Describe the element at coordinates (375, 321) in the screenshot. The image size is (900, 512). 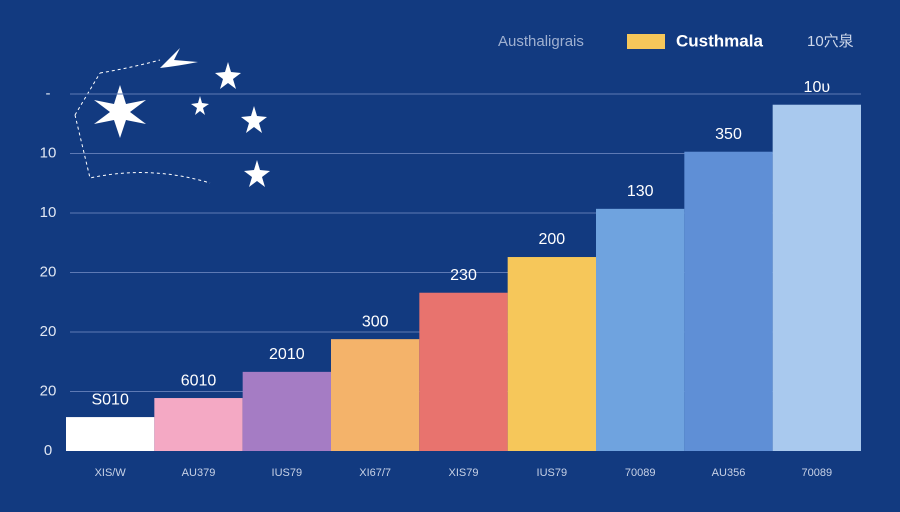
I see `value-label: 300` at that location.